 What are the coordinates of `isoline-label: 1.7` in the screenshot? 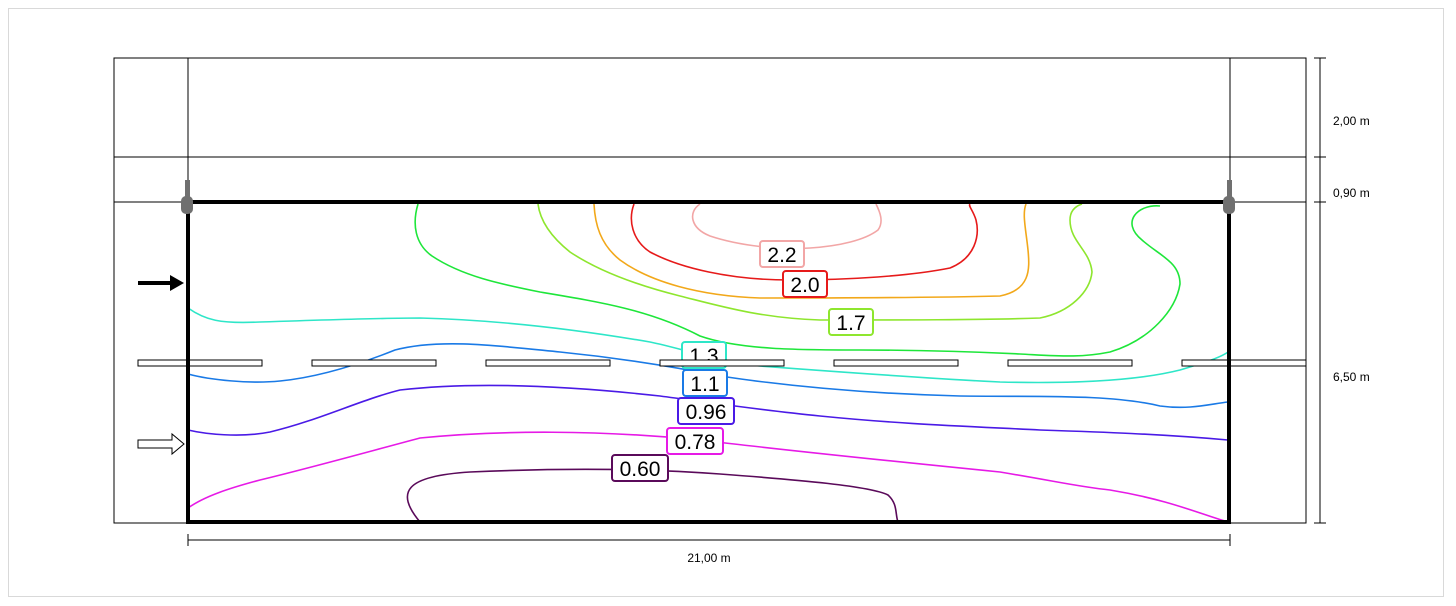 It's located at (851, 322).